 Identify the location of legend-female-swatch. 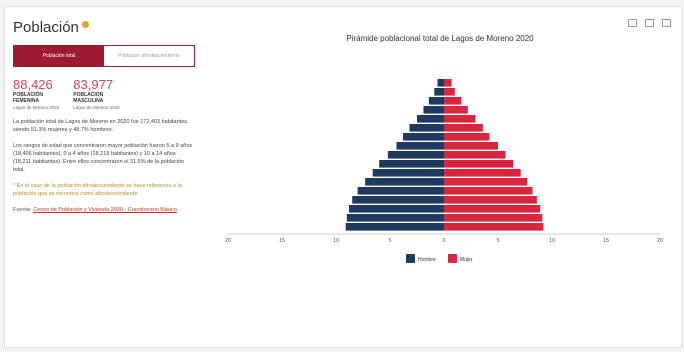
(452, 258).